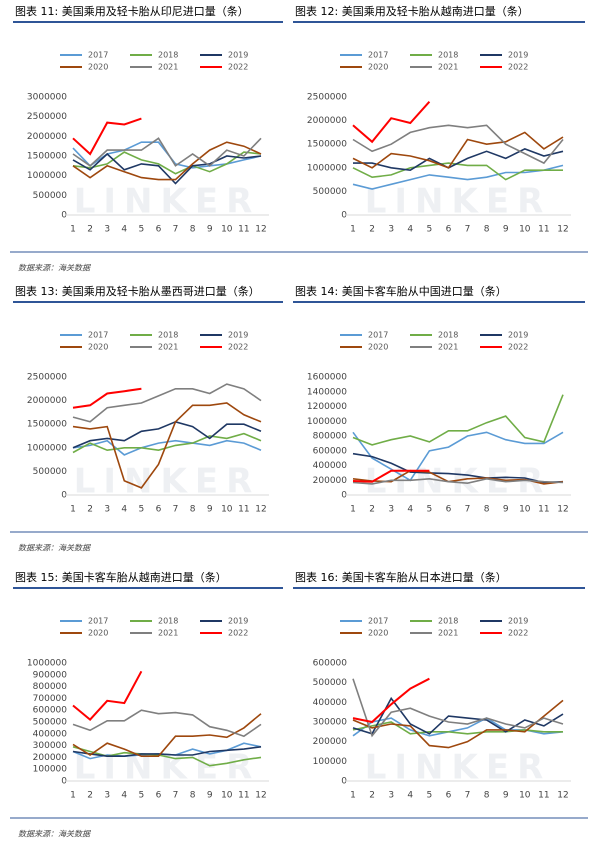  Describe the element at coordinates (327, 422) in the screenshot. I see `y-tick-label: 1000000` at that location.